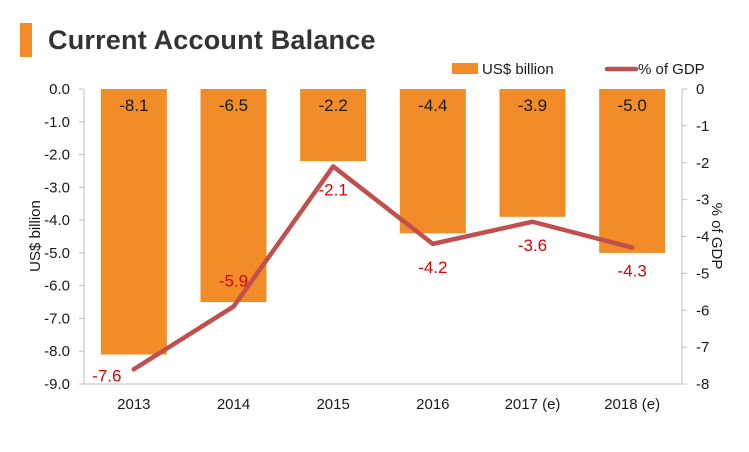 The width and height of the screenshot is (749, 452). I want to click on left-tick-label: -9.0, so click(57, 384).